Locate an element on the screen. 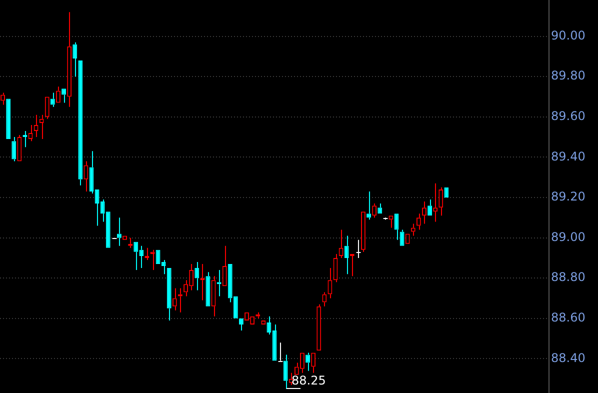 This screenshot has height=393, width=598. y-tick-label: 89.60 is located at coordinates (568, 116).